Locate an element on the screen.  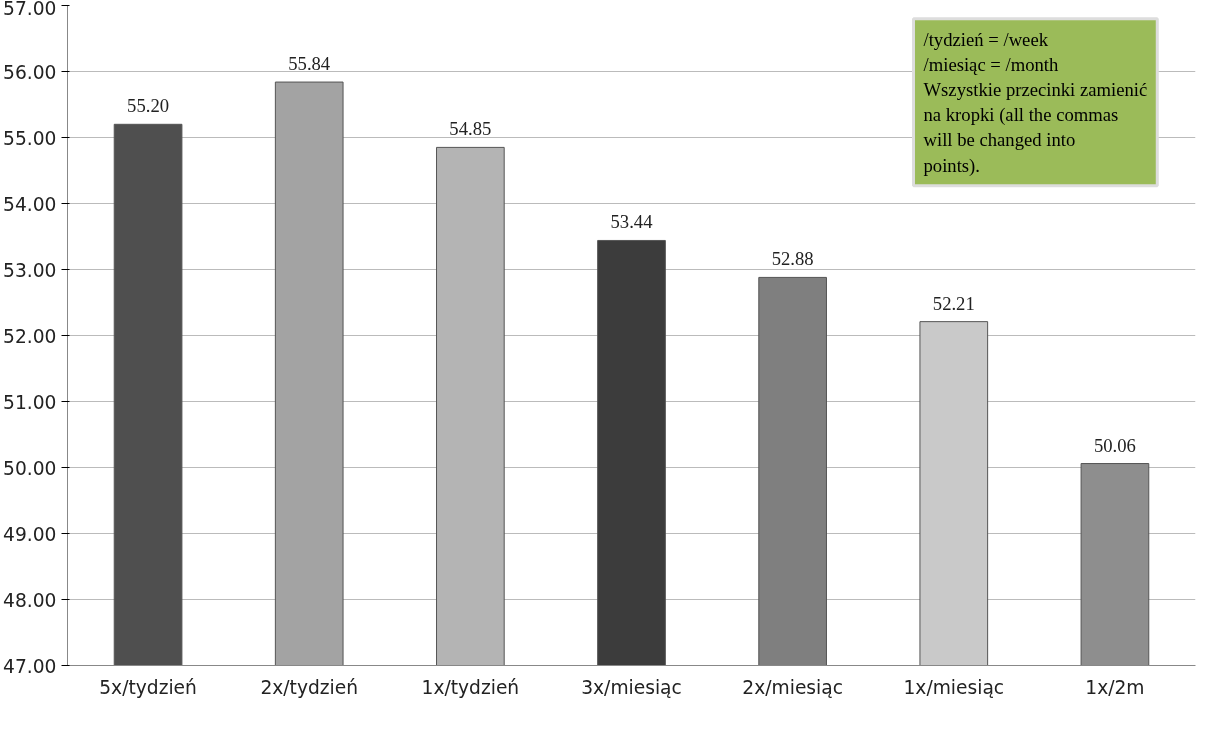
y-tick-label: 48.00 is located at coordinates (30, 600).